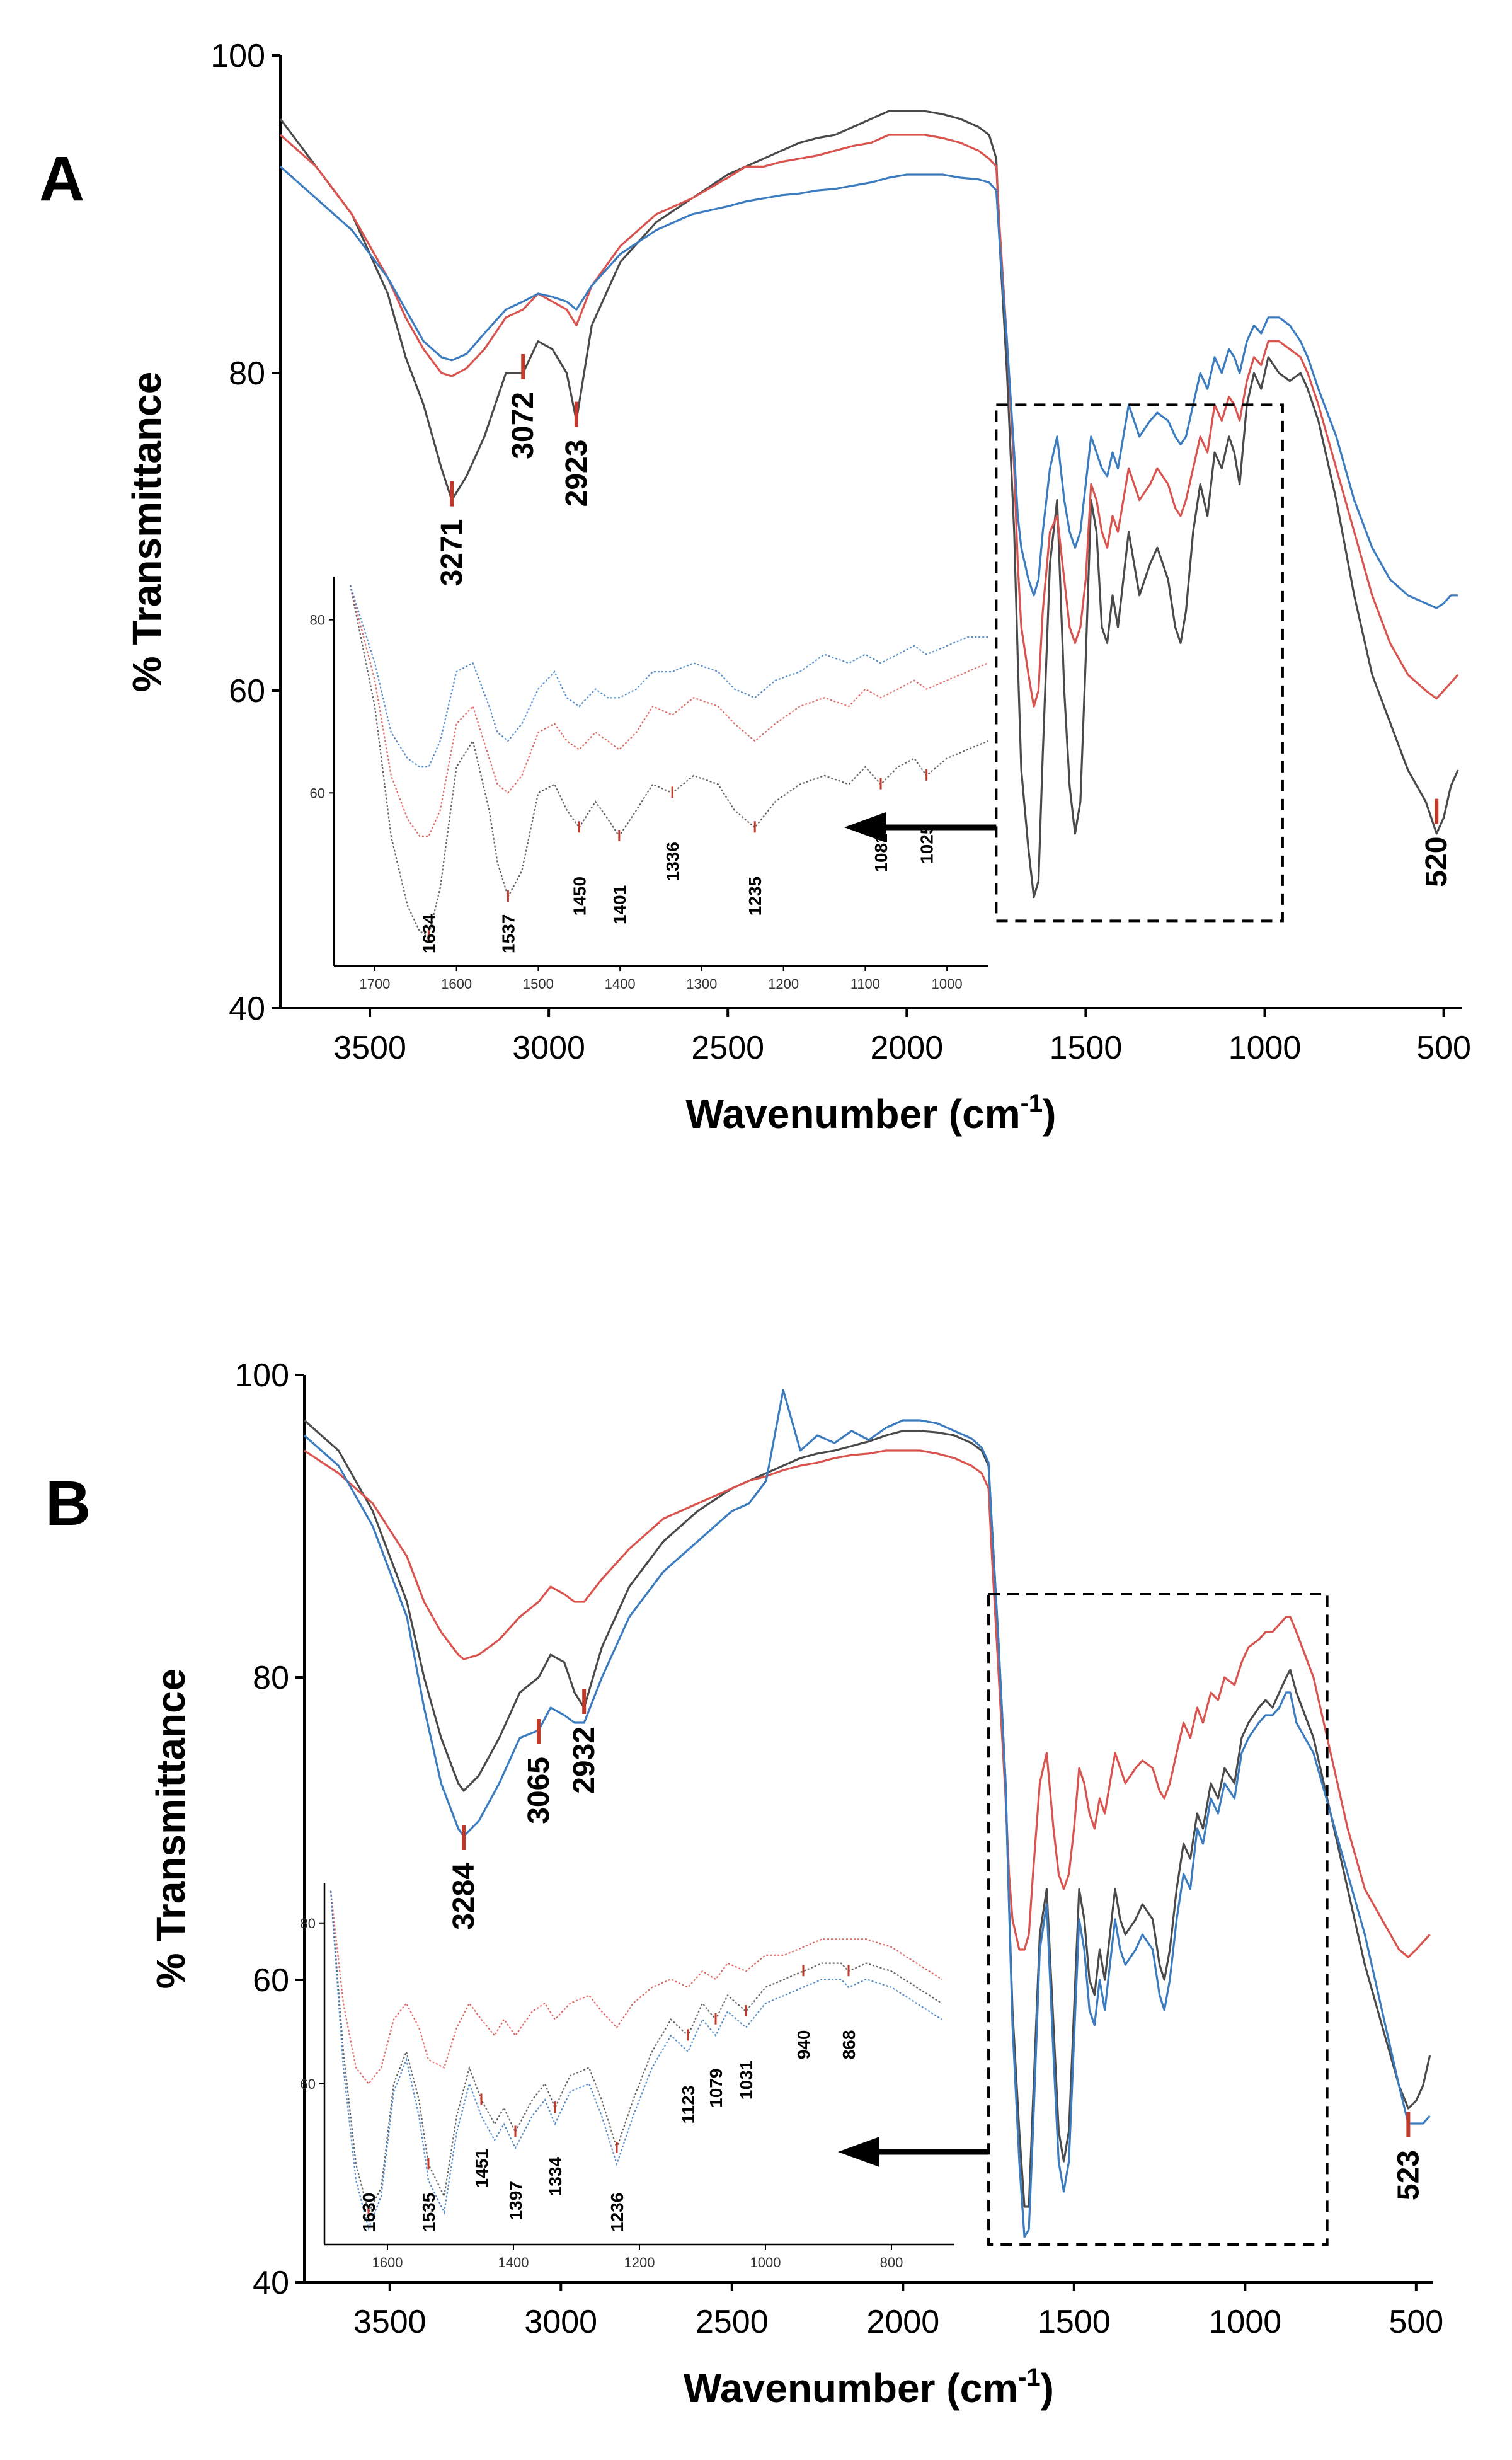 Image resolution: width=1512 pixels, height=2460 pixels. What do you see at coordinates (576, 473) in the screenshot?
I see `peak-label: 2923` at bounding box center [576, 473].